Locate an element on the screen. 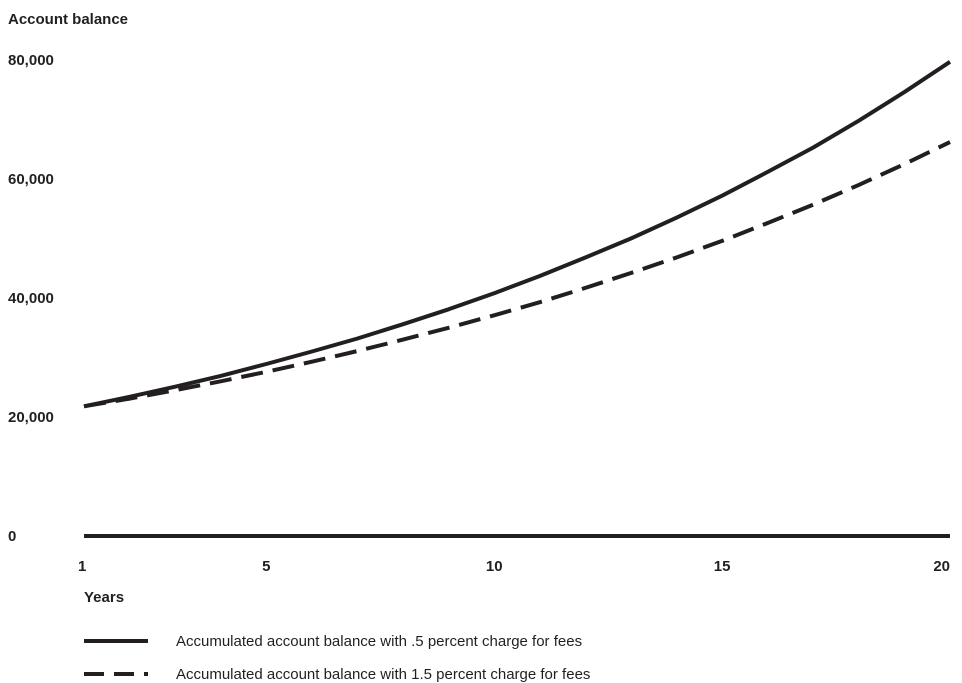 The height and width of the screenshot is (683, 962). x-tick-label: 15 is located at coordinates (722, 566).